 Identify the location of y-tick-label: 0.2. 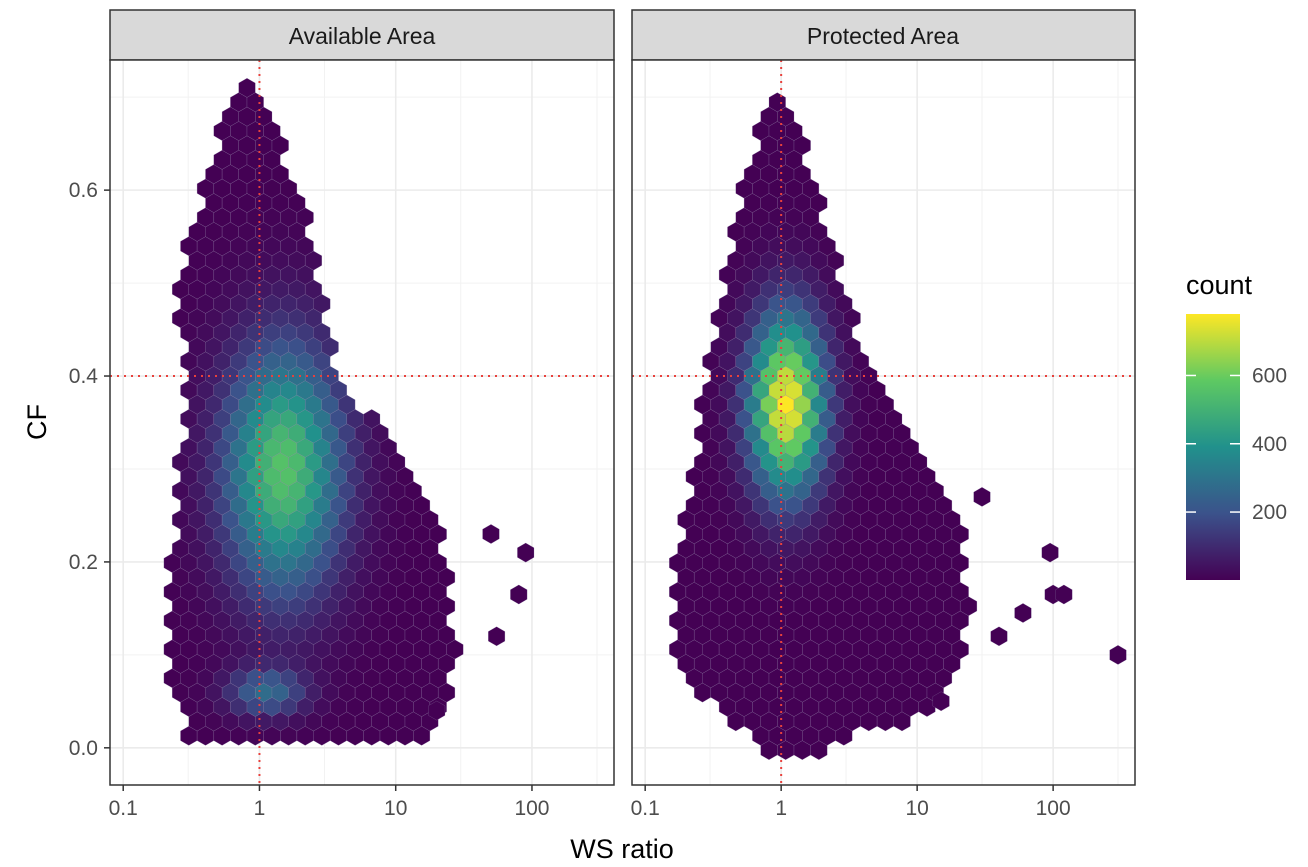
(83, 562).